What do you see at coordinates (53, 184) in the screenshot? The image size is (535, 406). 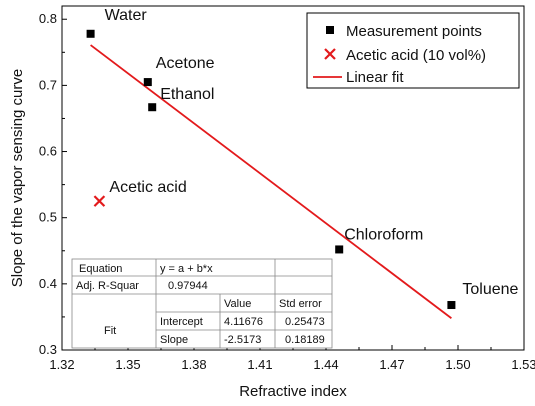 I see `y-axis-ticks: 0.3 0.4 0.5 0.6 0.7 0.8` at bounding box center [53, 184].